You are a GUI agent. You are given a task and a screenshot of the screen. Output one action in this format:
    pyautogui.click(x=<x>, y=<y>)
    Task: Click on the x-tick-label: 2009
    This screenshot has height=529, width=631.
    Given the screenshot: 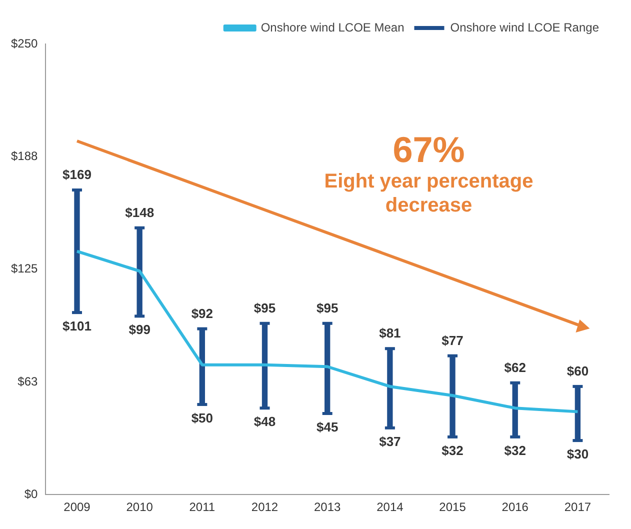 What is the action you would take?
    pyautogui.click(x=77, y=507)
    